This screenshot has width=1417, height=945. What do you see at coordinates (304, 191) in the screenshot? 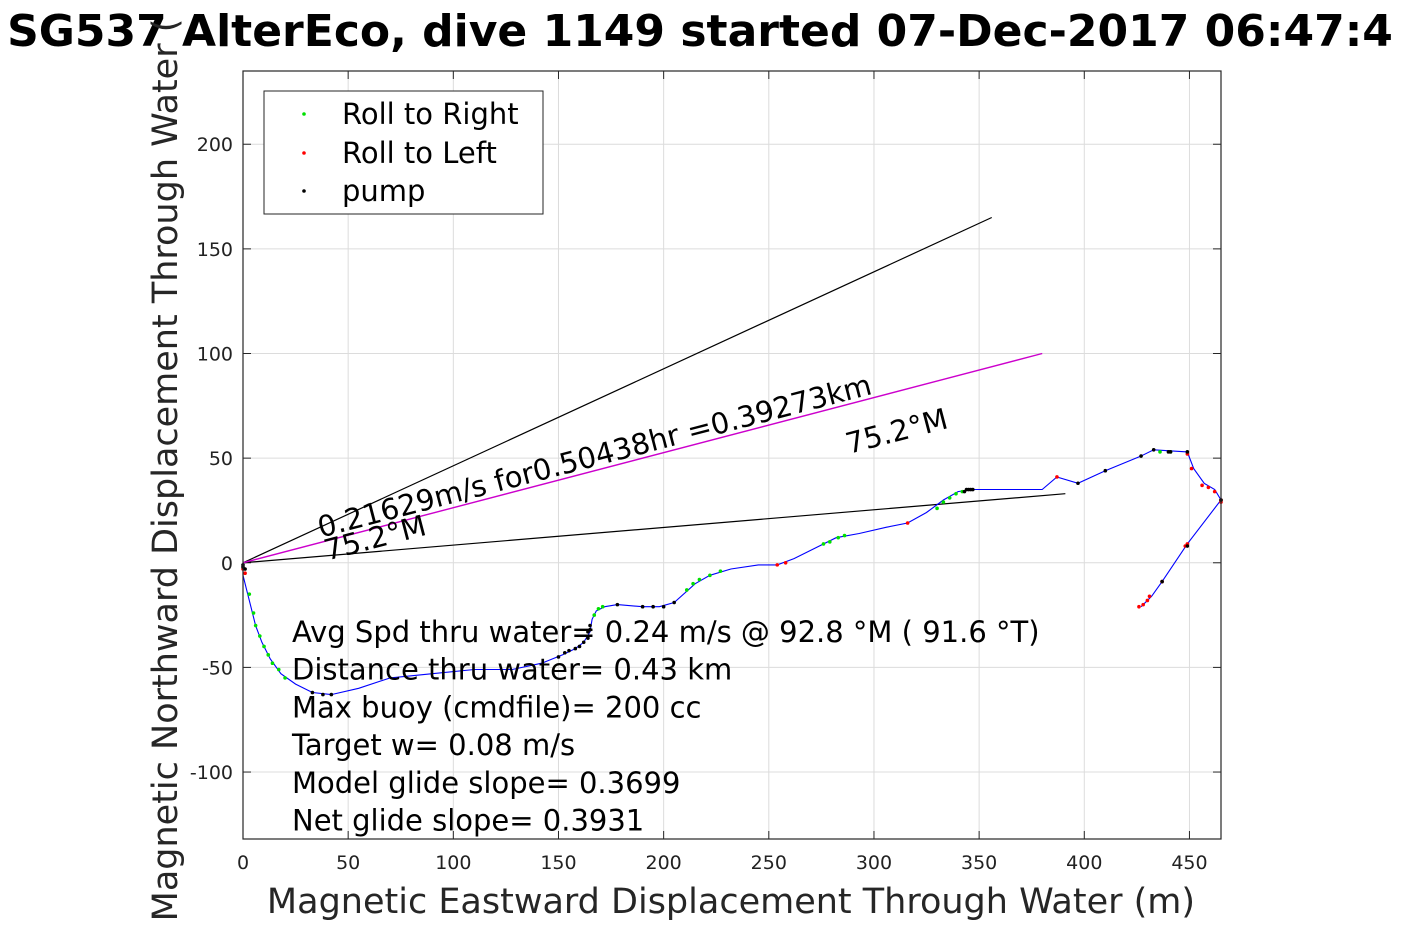
I see `legend-marker-pump` at bounding box center [304, 191].